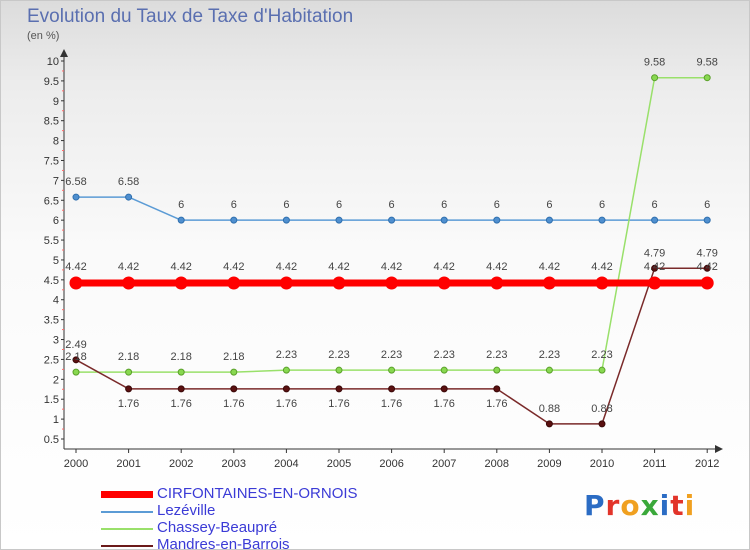 Image resolution: width=750 pixels, height=550 pixels. Describe the element at coordinates (655, 464) in the screenshot. I see `x-tick-label: 2011` at that location.